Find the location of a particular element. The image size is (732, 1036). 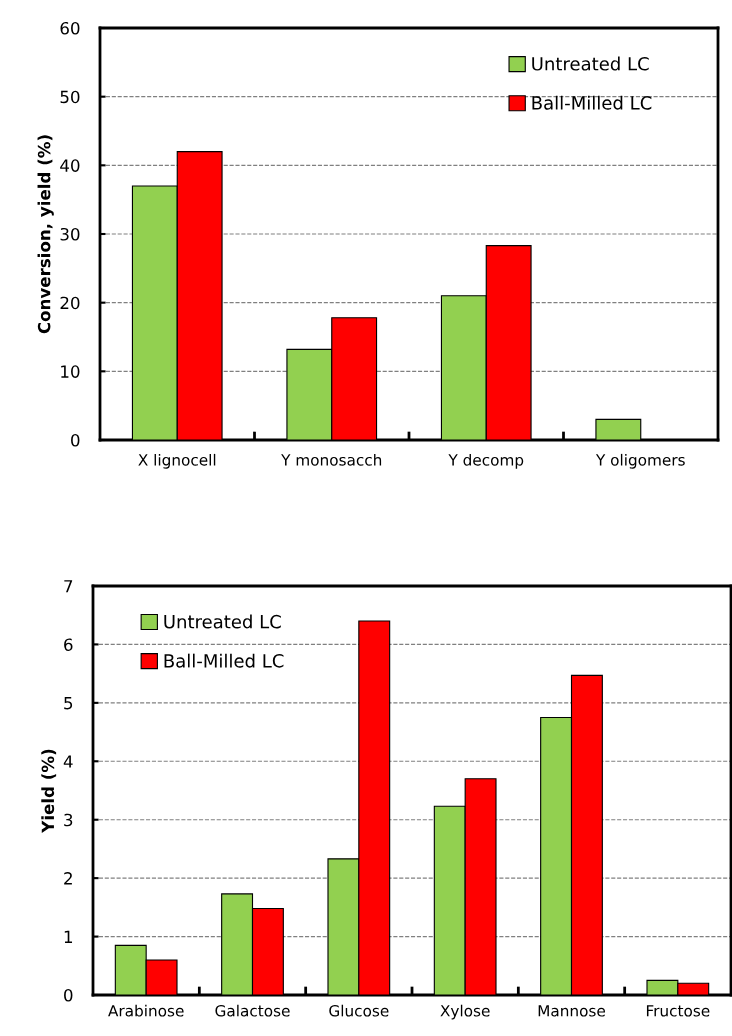

y-axis-title: Conversion, yield (%) is located at coordinates (45, 234).